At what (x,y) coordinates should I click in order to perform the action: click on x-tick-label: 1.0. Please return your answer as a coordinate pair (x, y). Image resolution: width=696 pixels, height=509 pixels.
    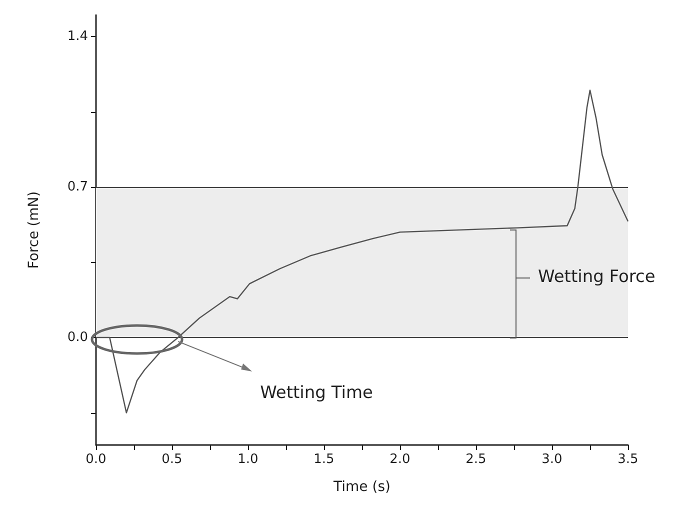
    Looking at the image, I should click on (248, 459).